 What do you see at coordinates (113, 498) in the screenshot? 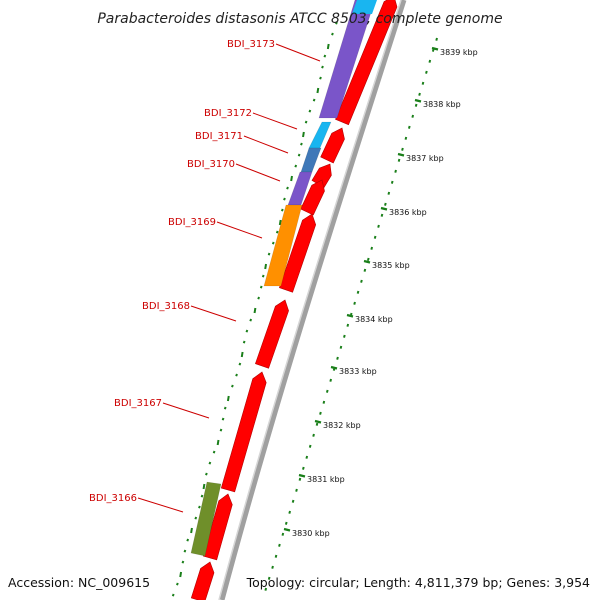
I see `gene-label: BDI_3166` at bounding box center [113, 498].